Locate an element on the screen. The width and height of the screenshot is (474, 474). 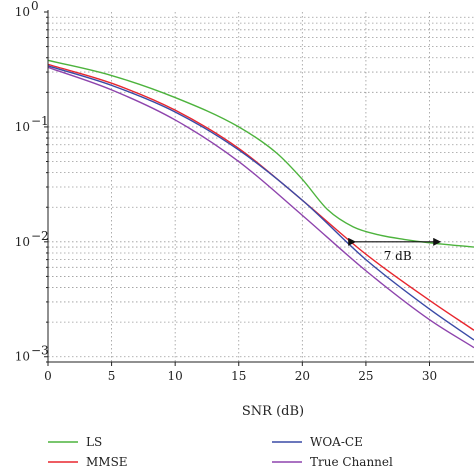
x-tick-label-0: 0 is located at coordinates (48, 376).